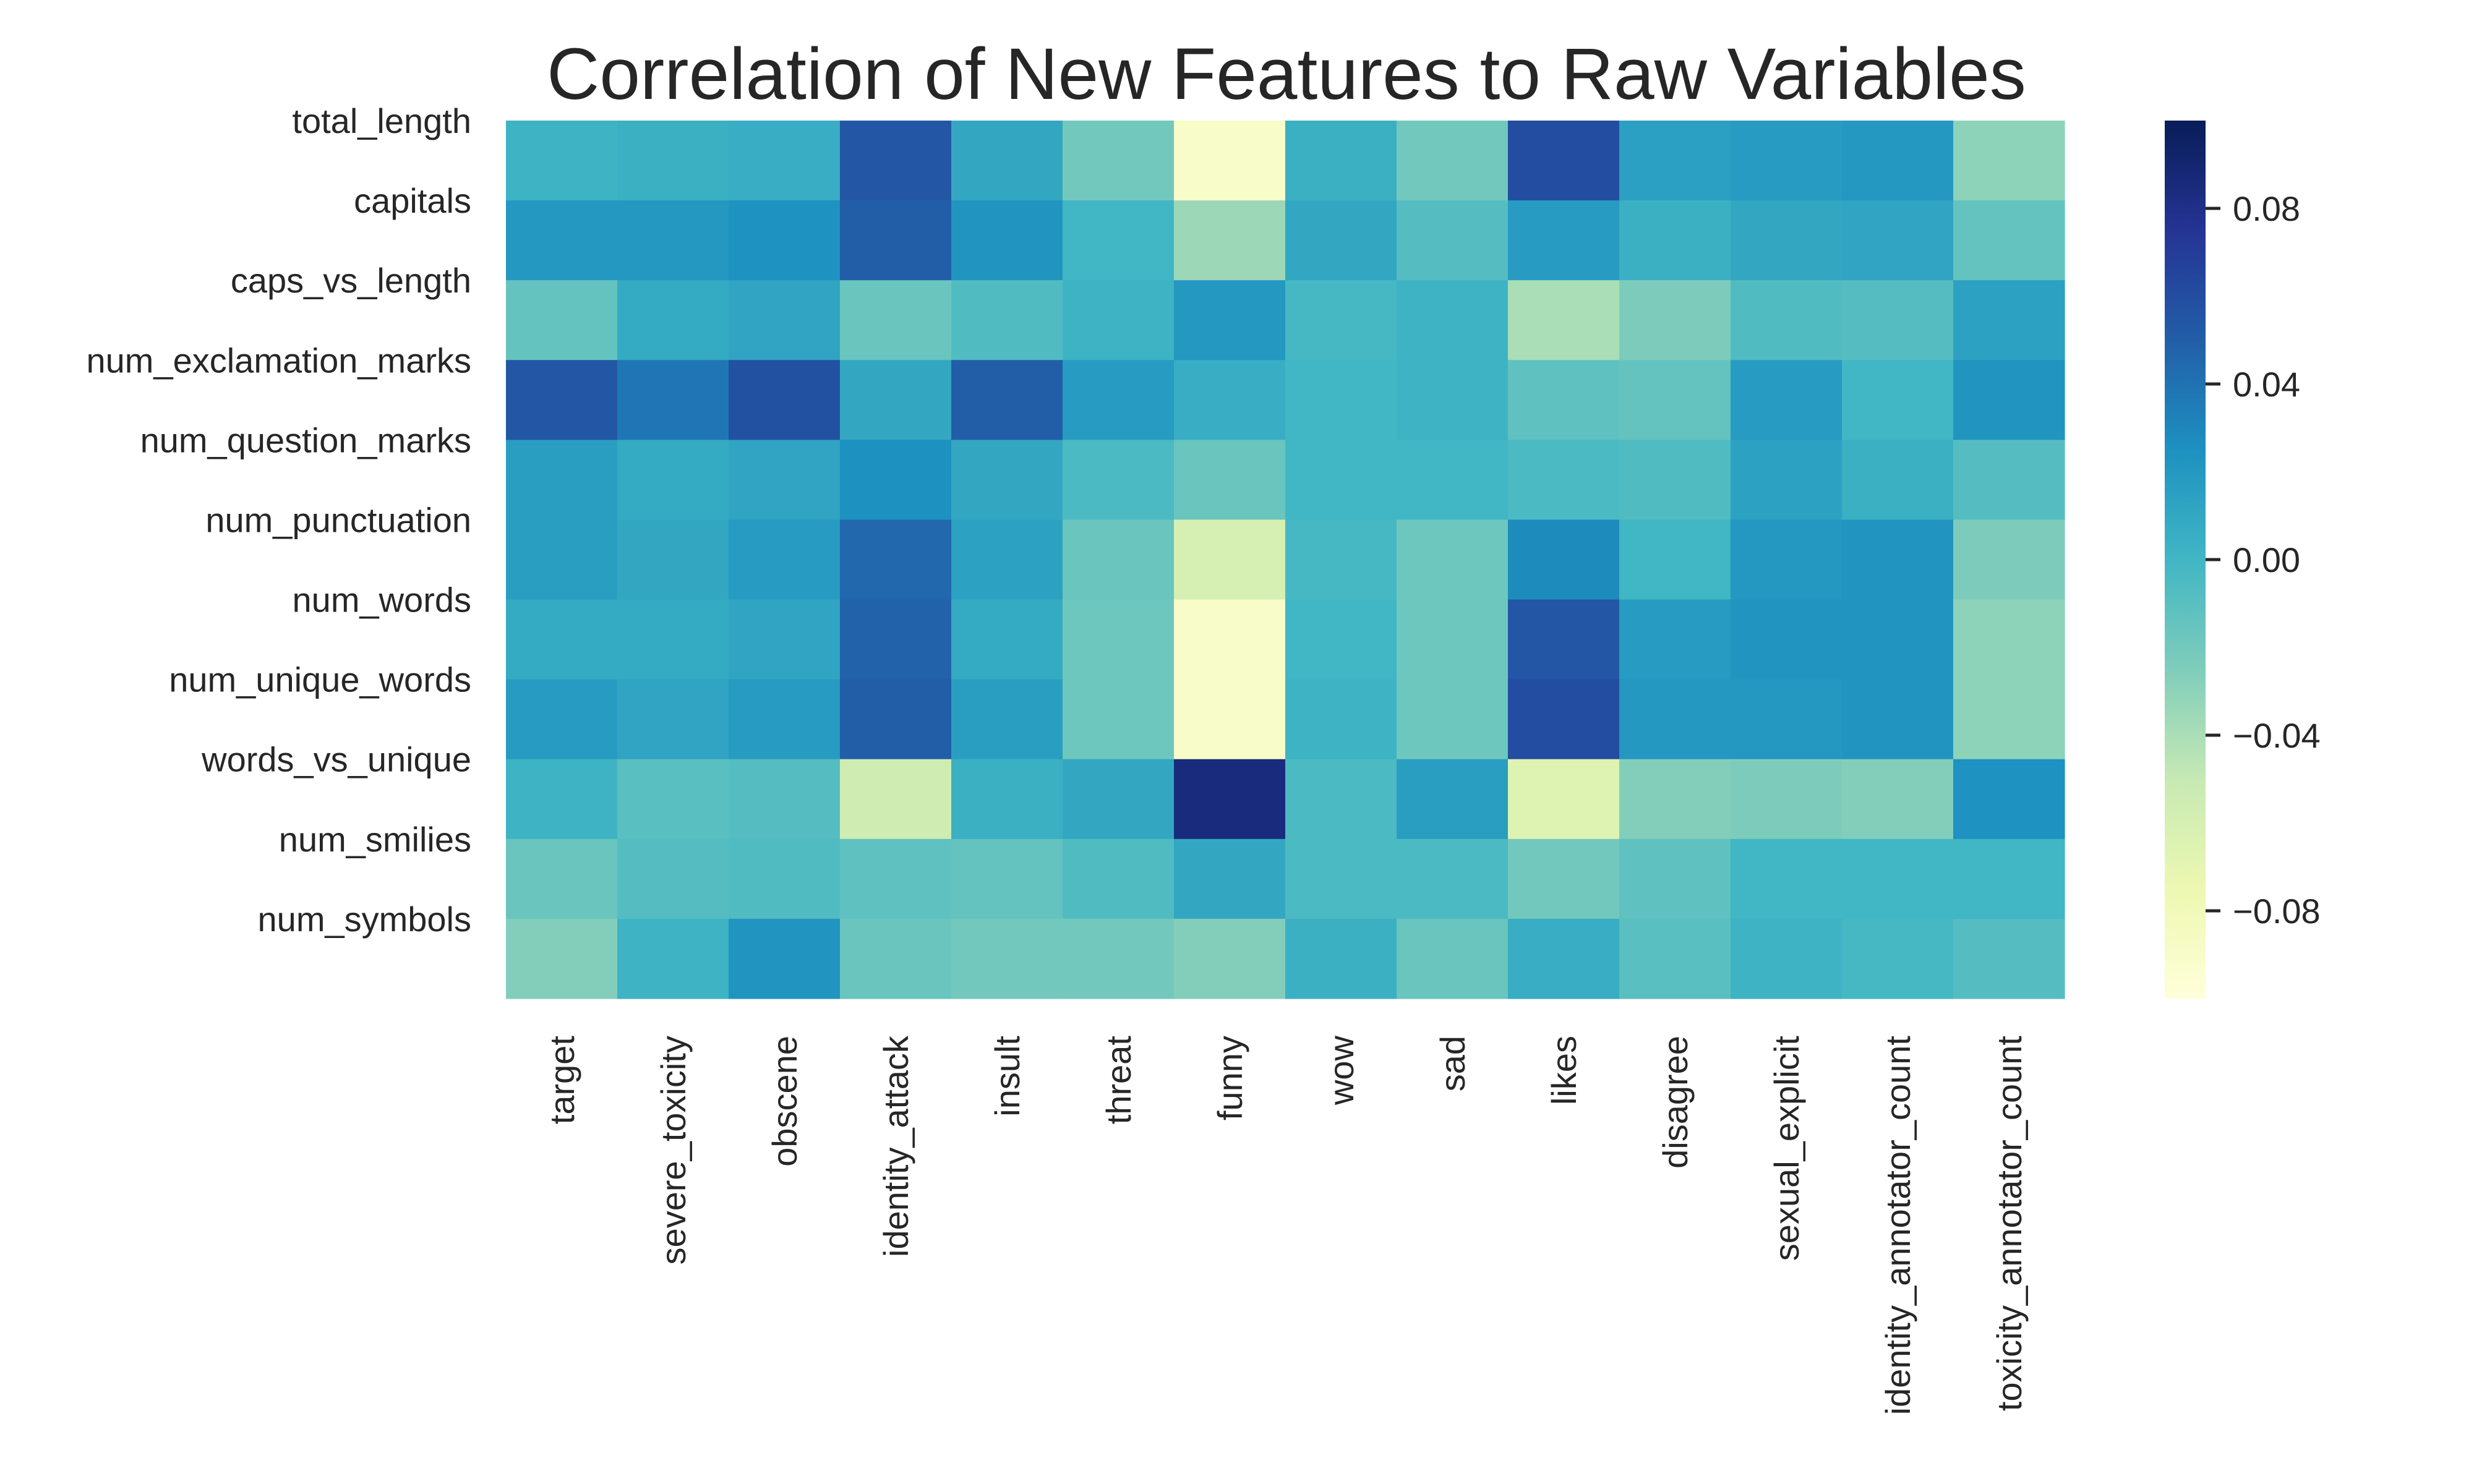  I want to click on heatmap-cell-words_vs_unique-identity_annotator_count, so click(1898, 799).